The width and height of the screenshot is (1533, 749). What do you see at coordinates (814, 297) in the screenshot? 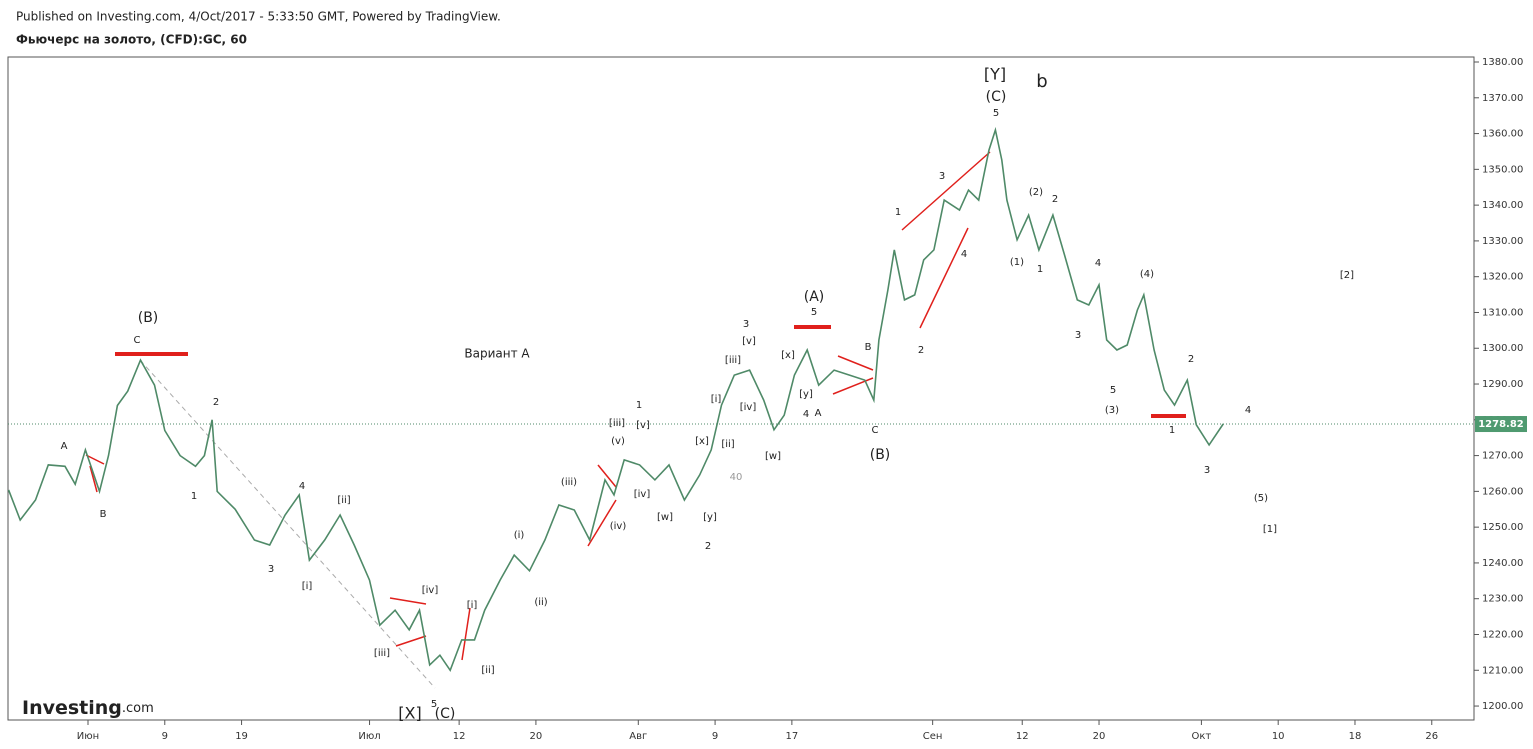
I see `wave-label: (A)` at bounding box center [814, 297].